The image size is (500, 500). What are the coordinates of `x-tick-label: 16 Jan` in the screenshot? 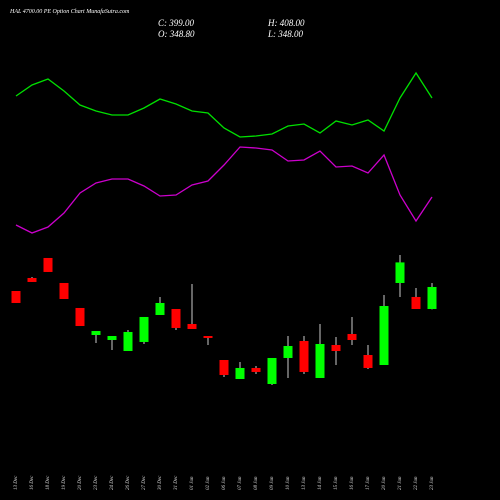 It's located at (352, 483).